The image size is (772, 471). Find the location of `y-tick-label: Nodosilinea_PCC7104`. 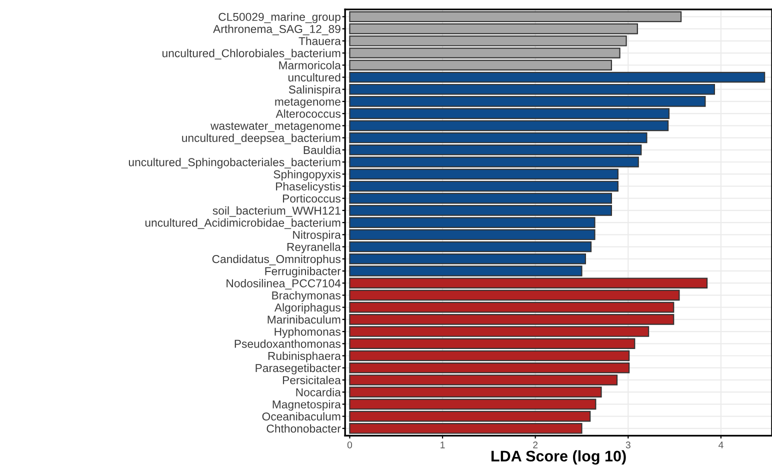

y-tick-label: Nodosilinea_PCC7104 is located at coordinates (283, 284).